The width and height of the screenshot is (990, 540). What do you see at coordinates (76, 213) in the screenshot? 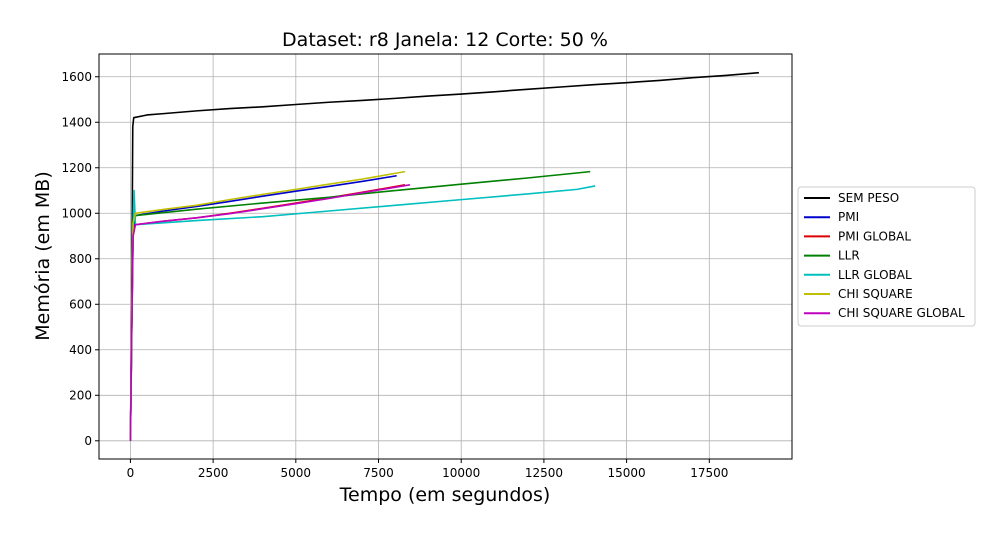
I see `y-tick-label: 1000` at bounding box center [76, 213].